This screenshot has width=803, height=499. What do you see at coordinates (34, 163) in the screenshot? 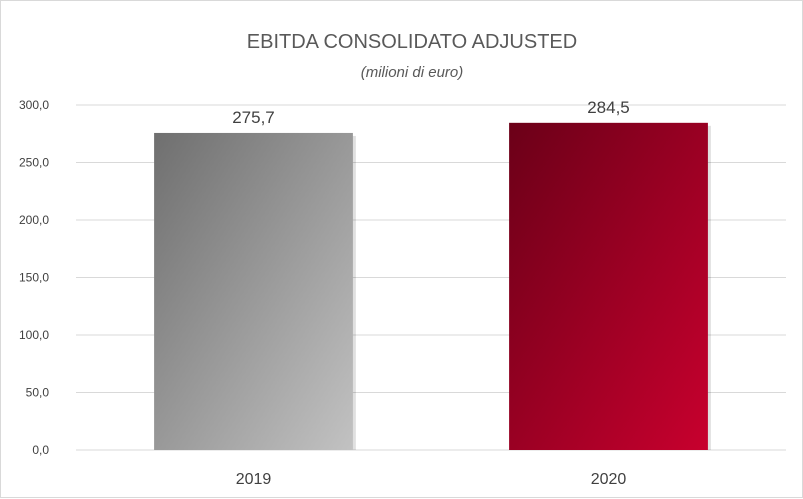
I see `y-tick-label: 250,0` at bounding box center [34, 163].